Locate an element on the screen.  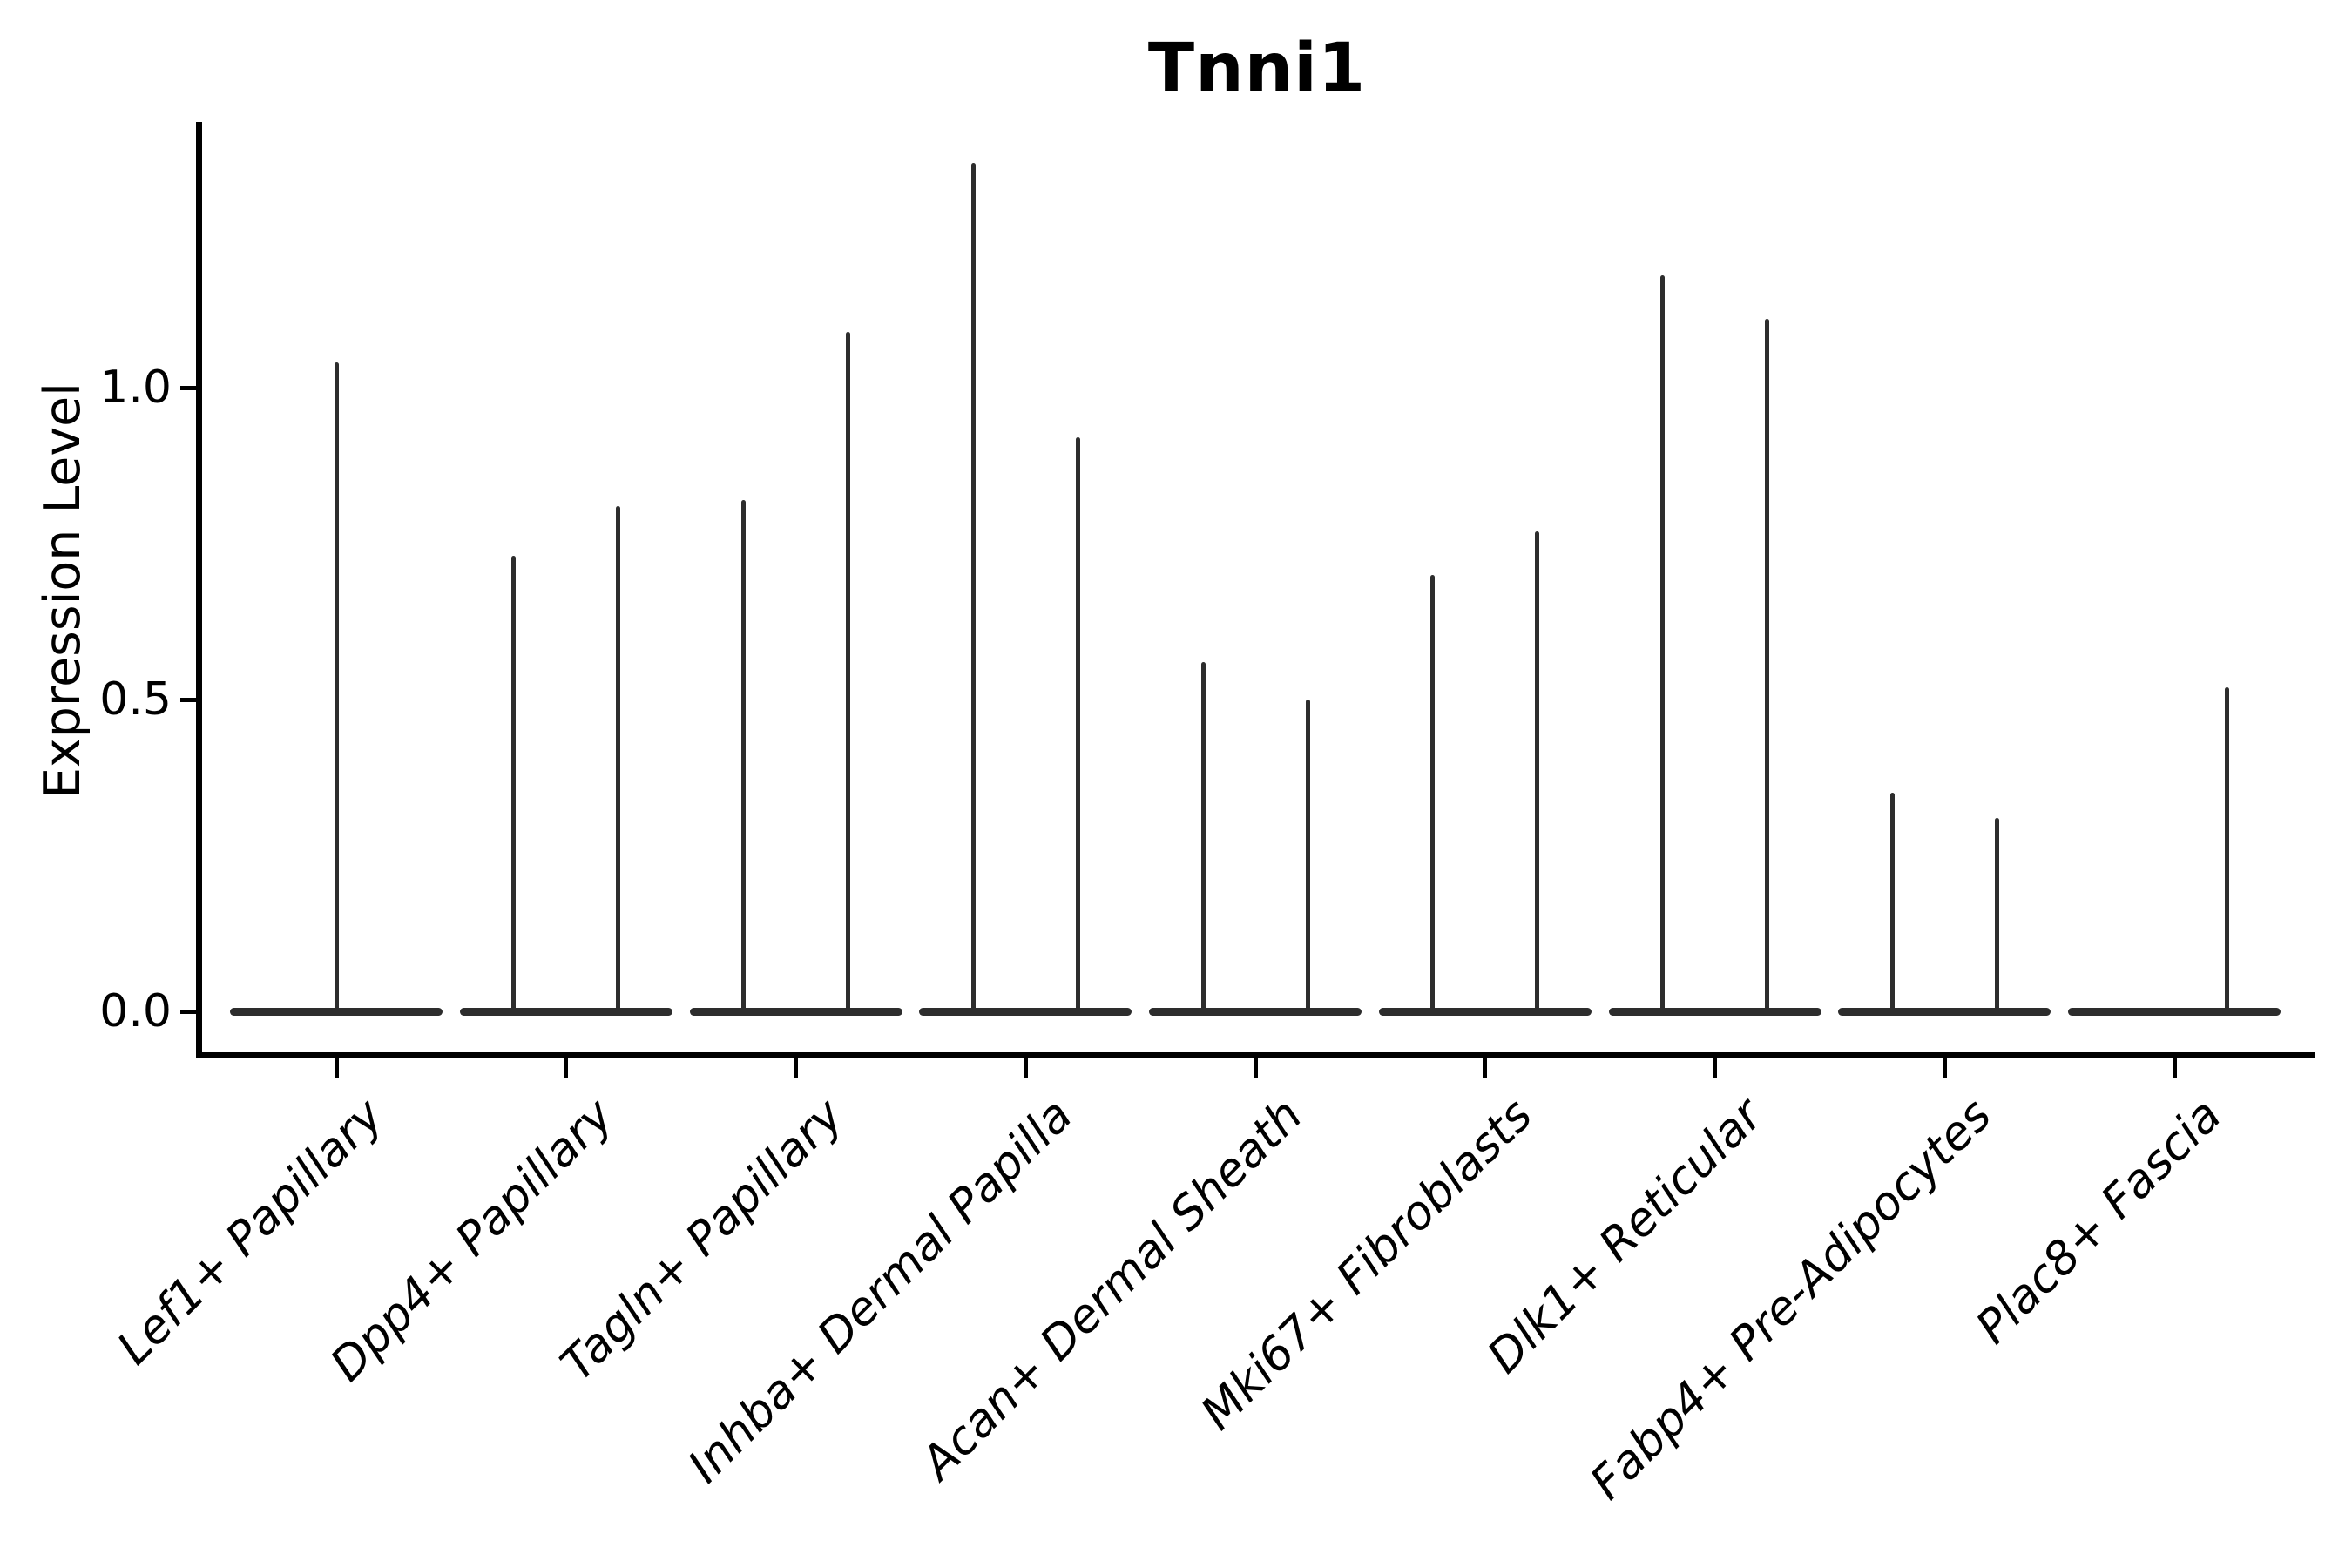
x-tick-label: Plac8+ Fascia is located at coordinates (2098, 1221).